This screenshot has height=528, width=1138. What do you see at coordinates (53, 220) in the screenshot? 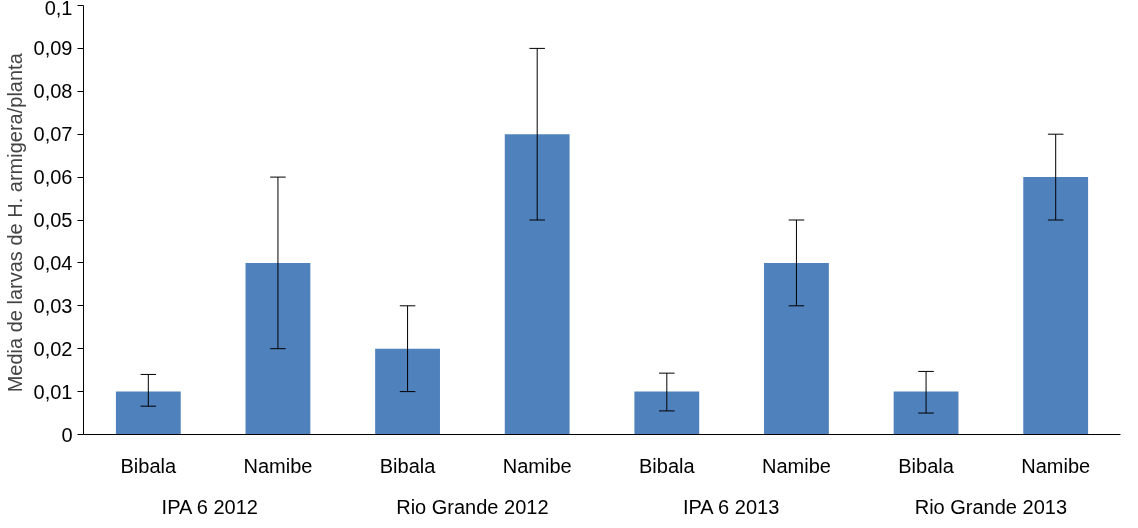
I see `y-tick-label: 0,05` at bounding box center [53, 220].